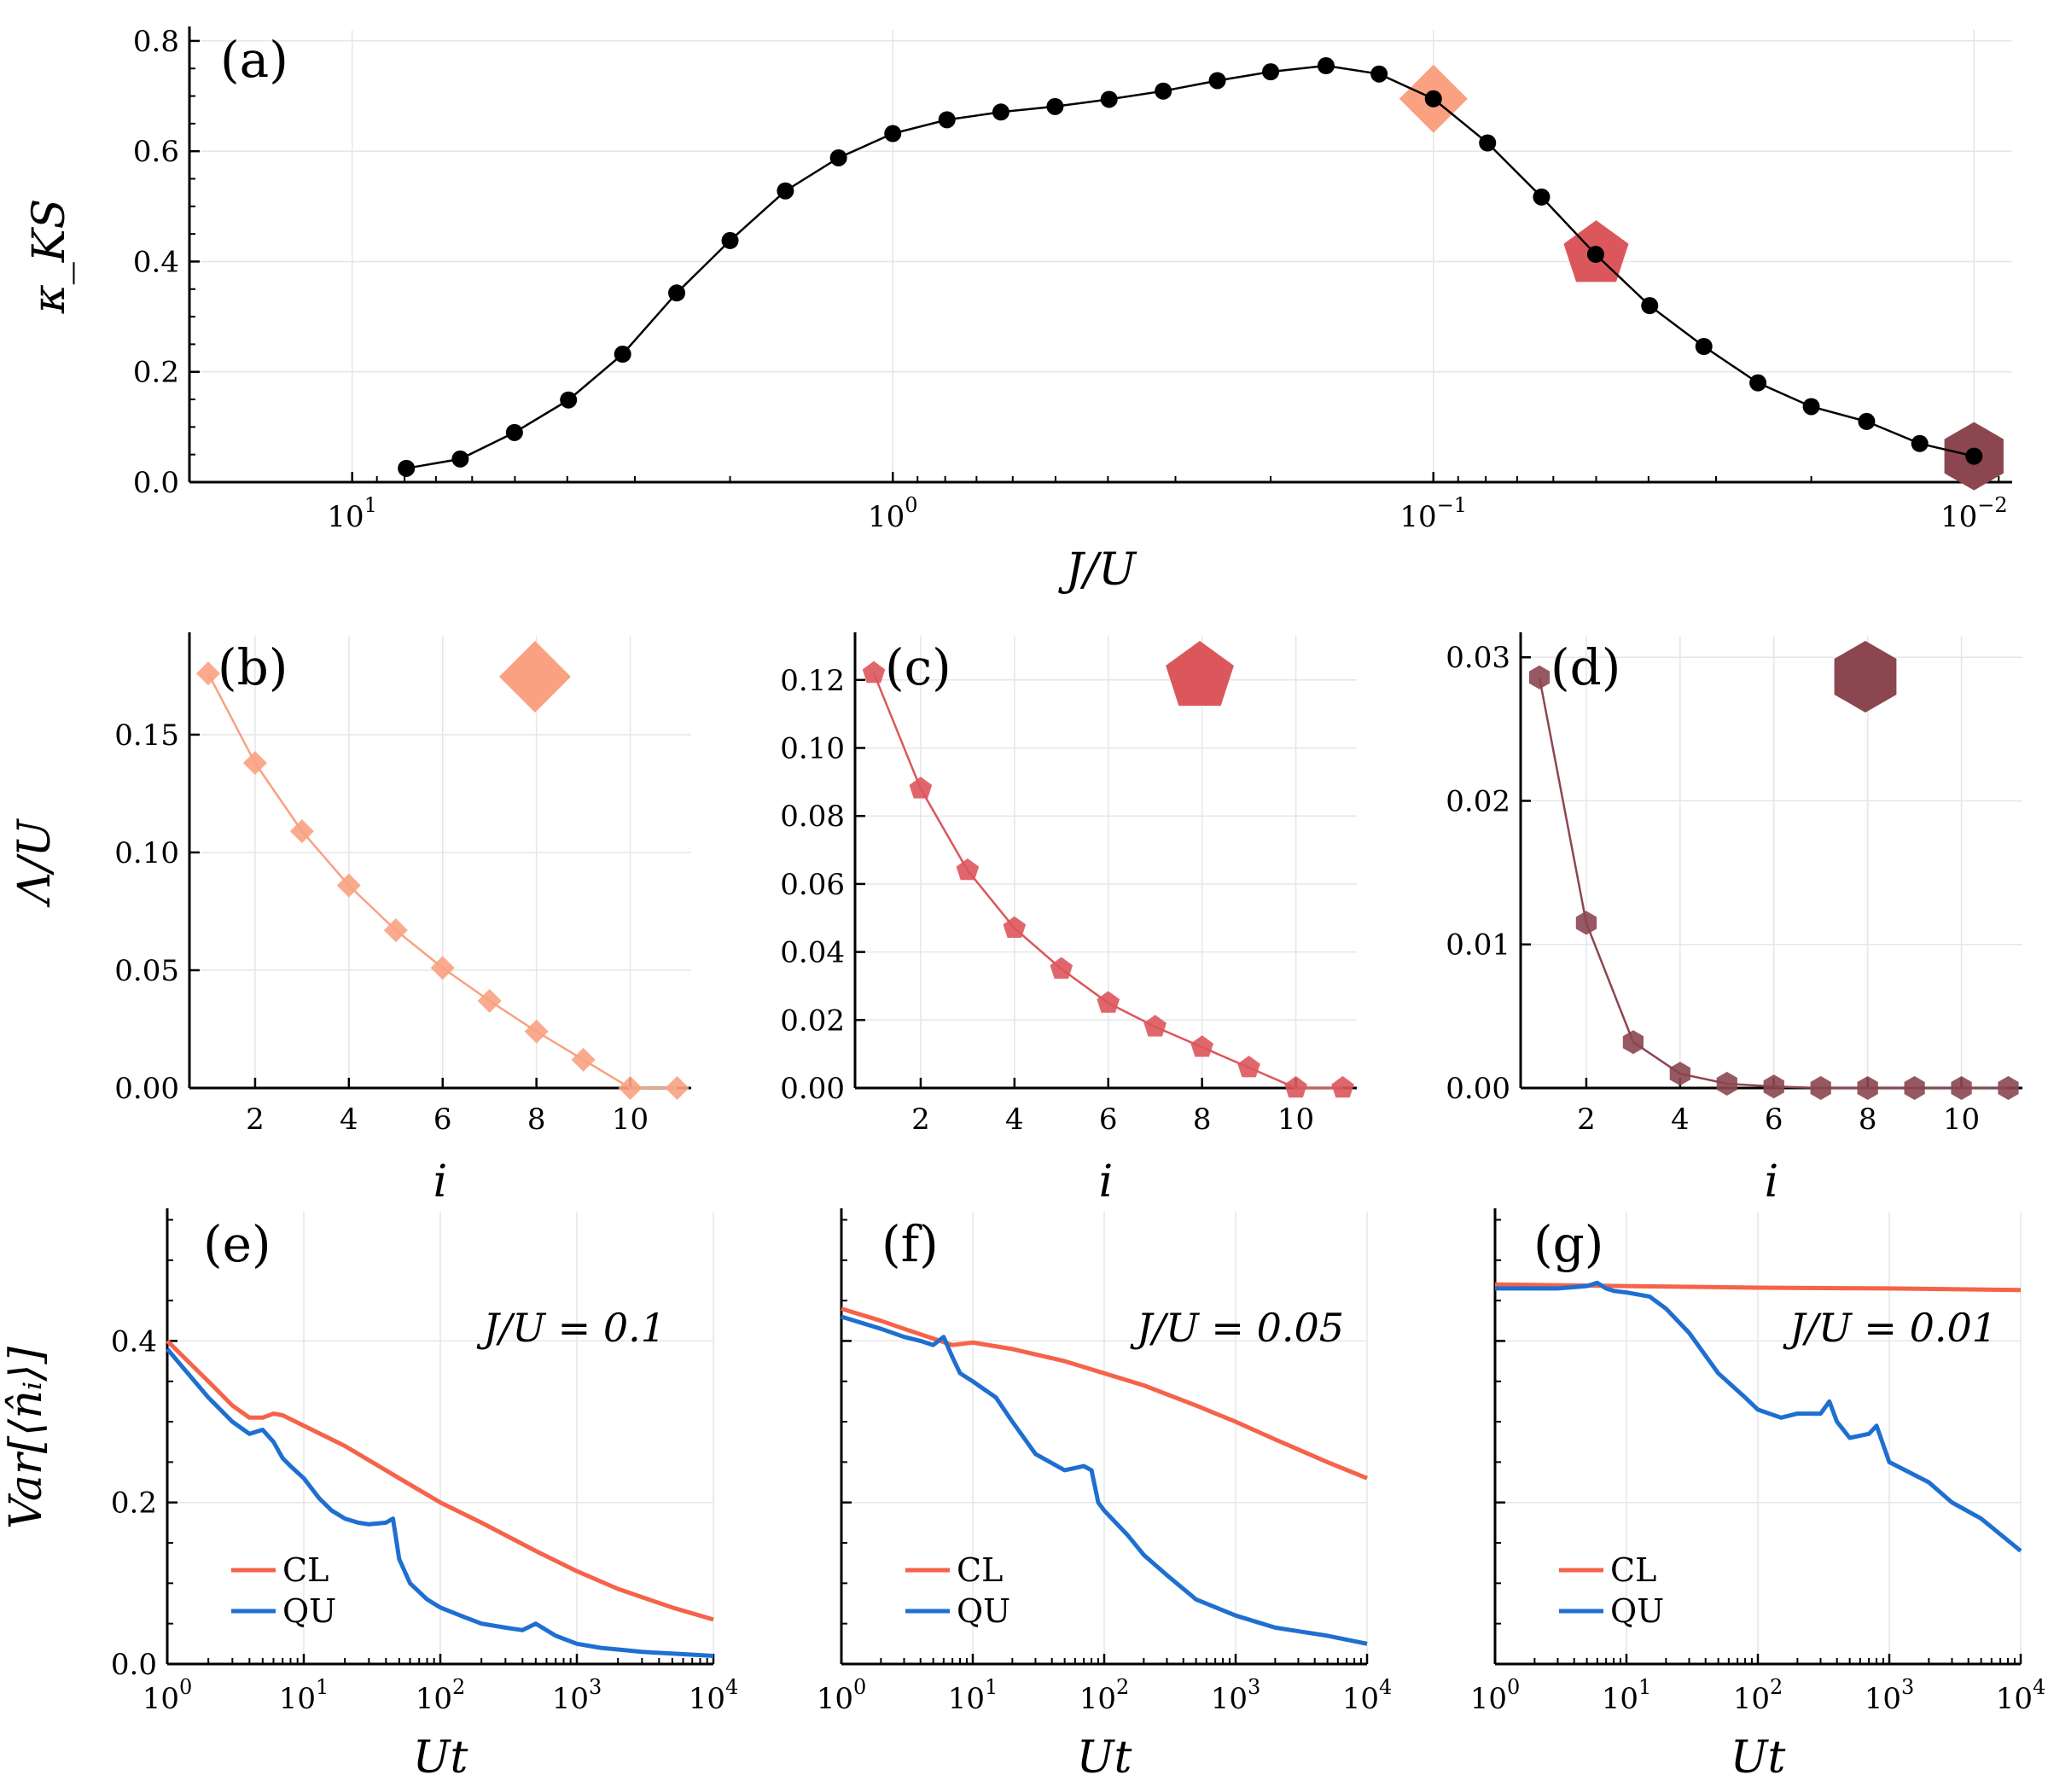 The width and height of the screenshot is (2048, 1792). What do you see at coordinates (1097, 570) in the screenshot?
I see `x-axis-title: J/U` at bounding box center [1097, 570].